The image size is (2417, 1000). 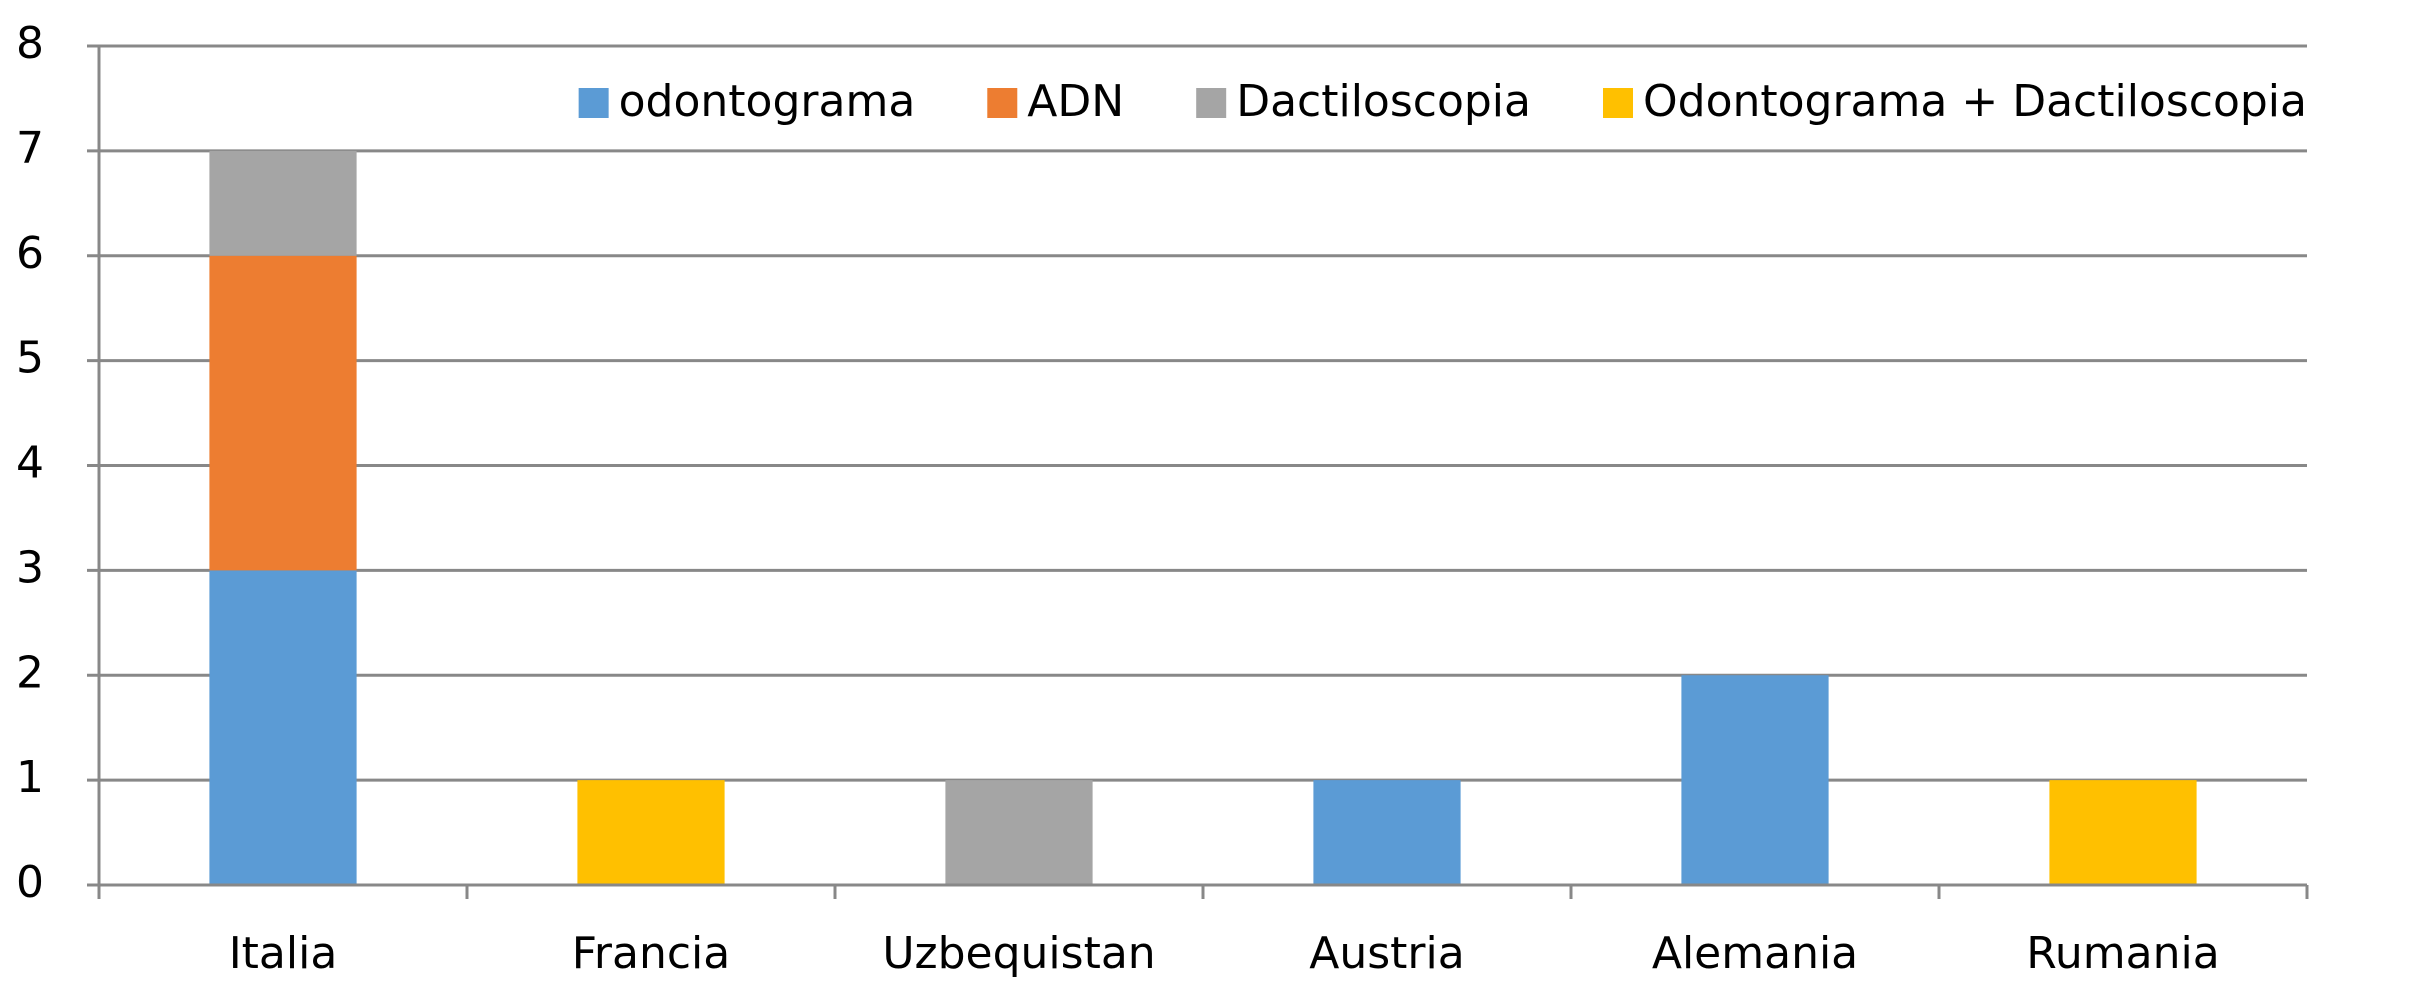 I want to click on y-tick-label: 5, so click(x=30, y=358).